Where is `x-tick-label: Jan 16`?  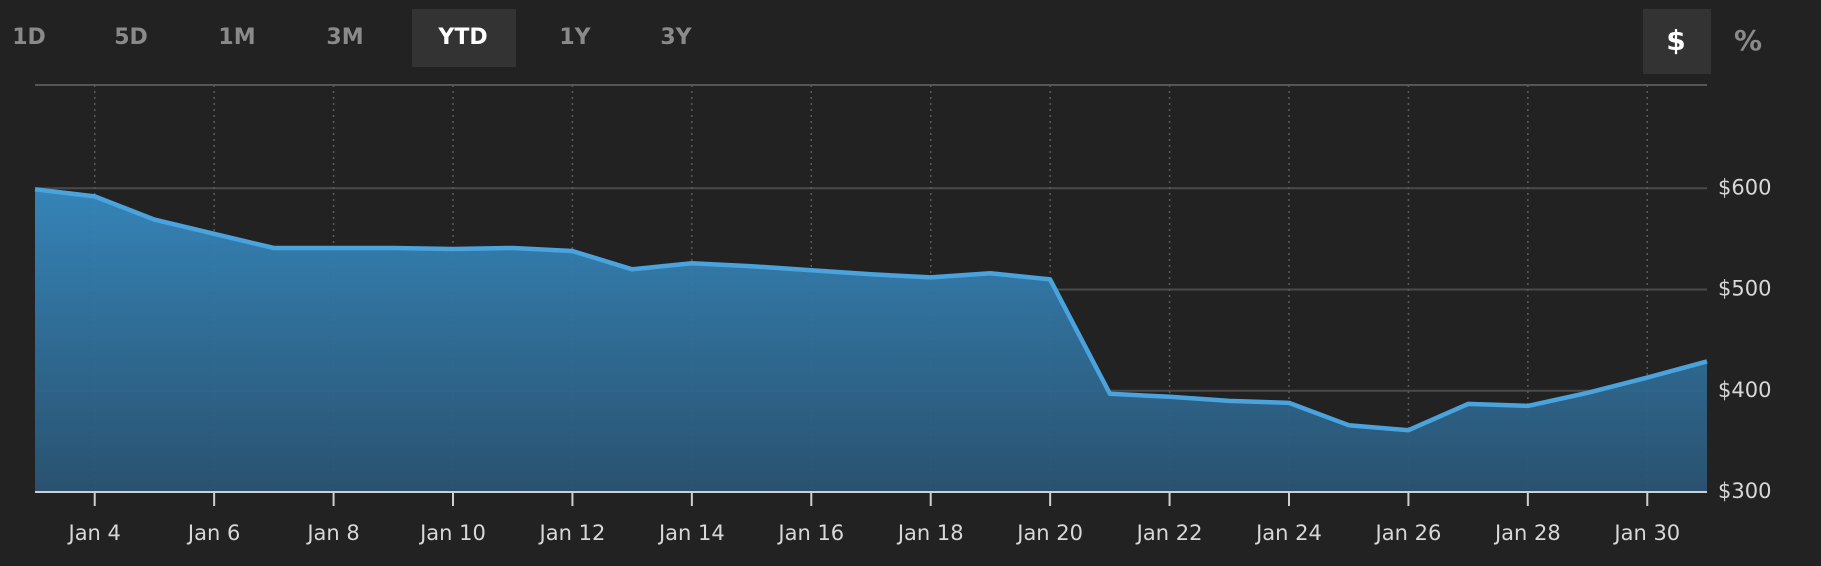 x-tick-label: Jan 16 is located at coordinates (810, 533).